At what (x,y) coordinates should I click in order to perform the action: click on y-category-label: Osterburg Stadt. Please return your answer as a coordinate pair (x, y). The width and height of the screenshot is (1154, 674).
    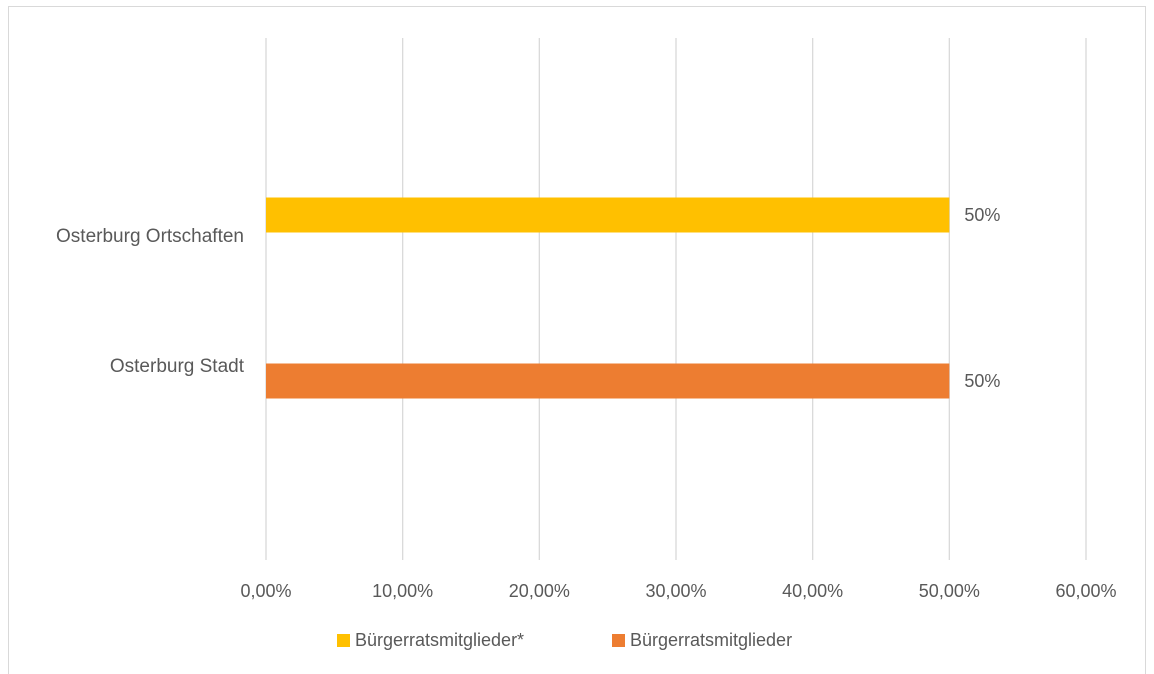
    Looking at the image, I should click on (177, 366).